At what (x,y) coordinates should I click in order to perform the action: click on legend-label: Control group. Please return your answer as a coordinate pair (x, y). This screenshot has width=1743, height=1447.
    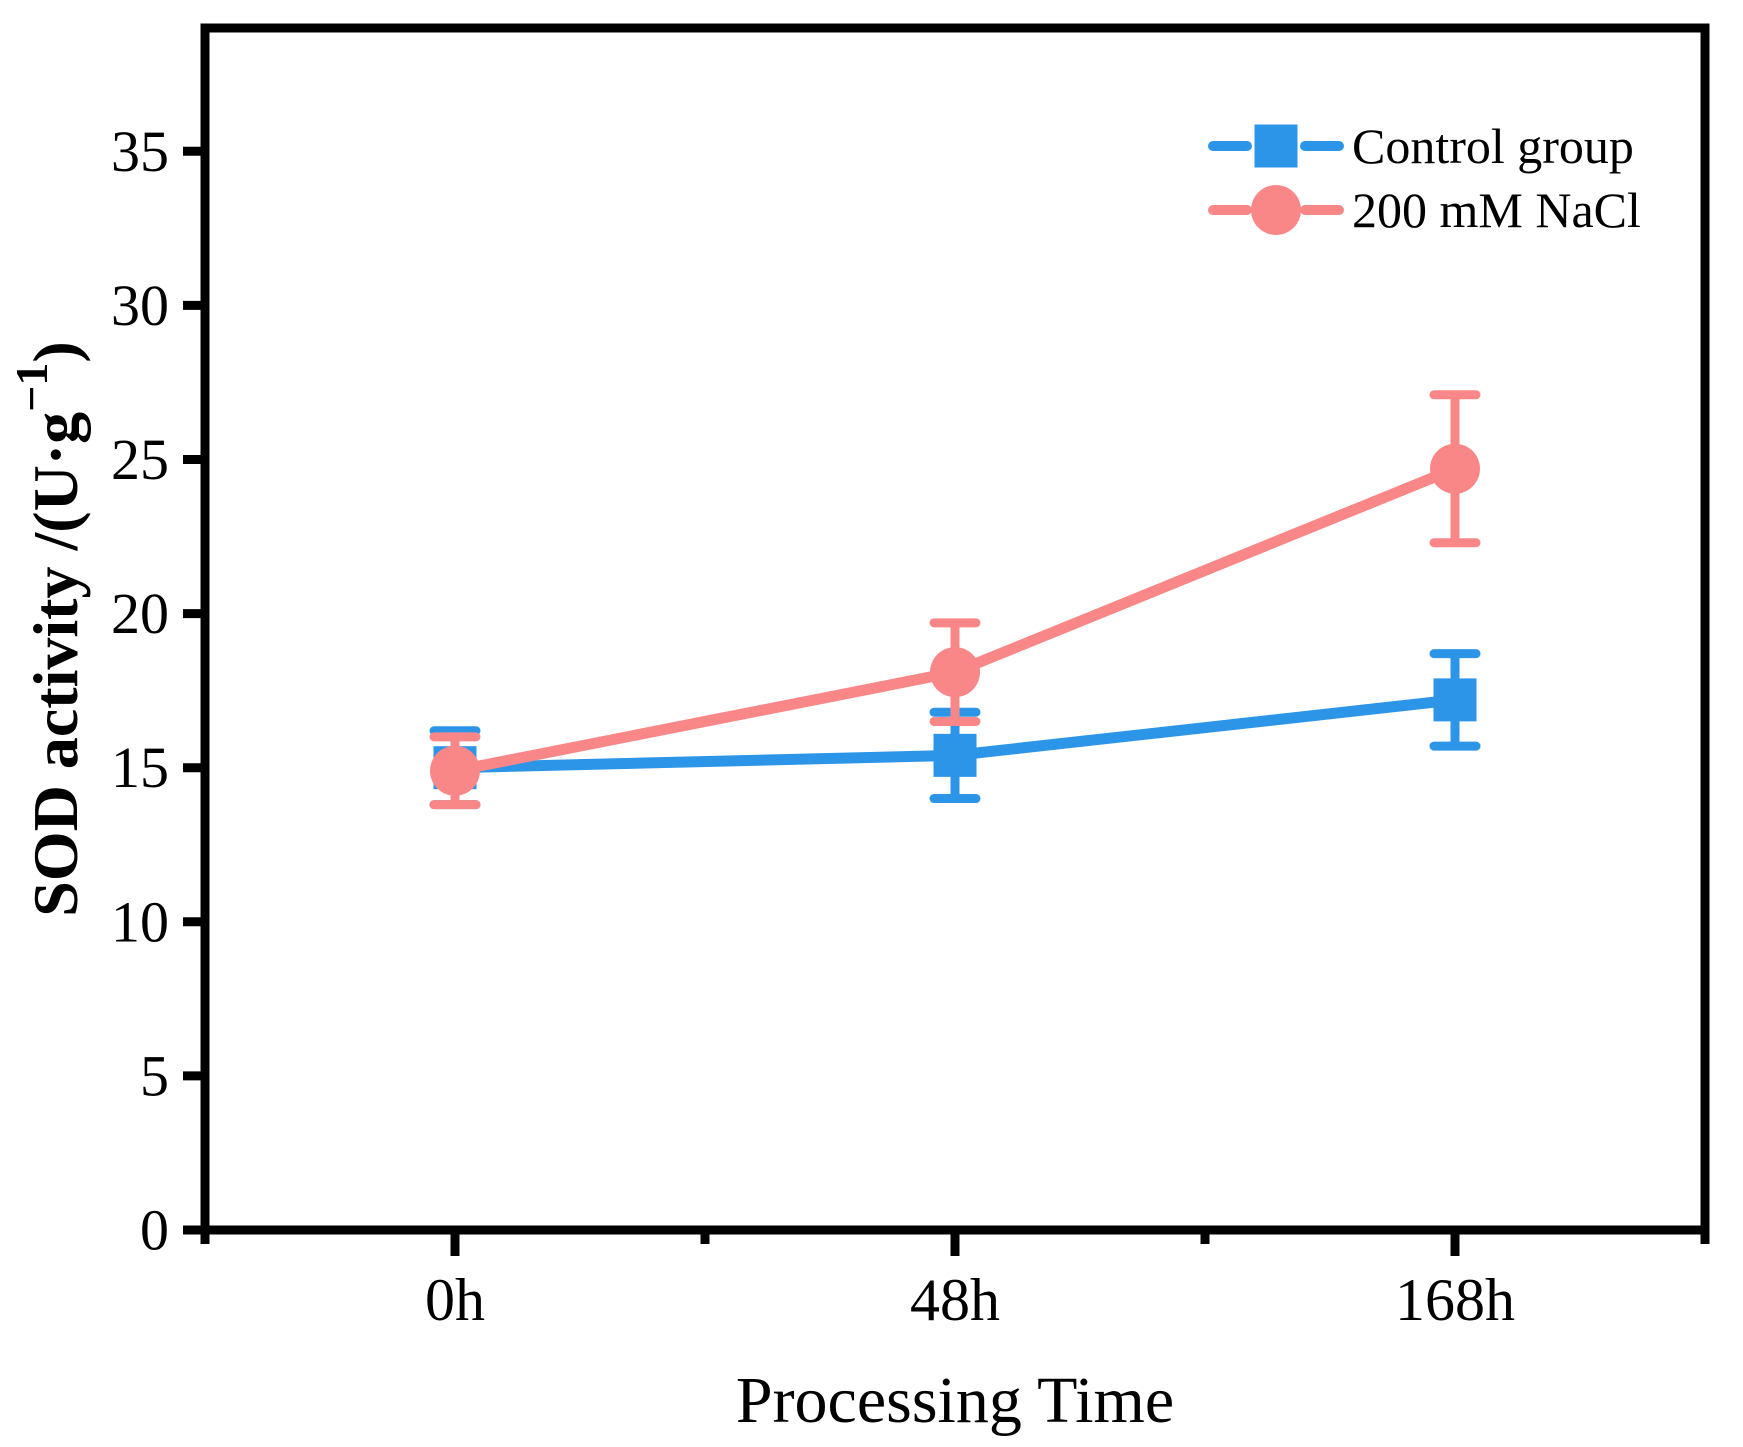
    Looking at the image, I should click on (1493, 146).